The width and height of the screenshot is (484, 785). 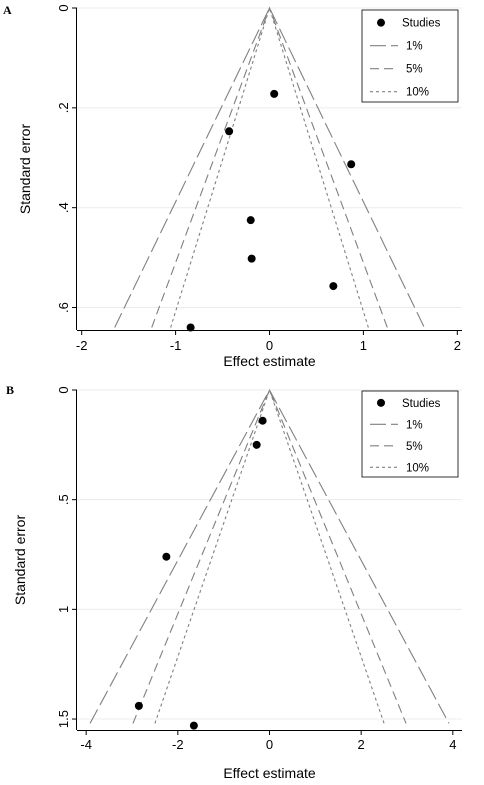 I want to click on legend-box, so click(x=410, y=56).